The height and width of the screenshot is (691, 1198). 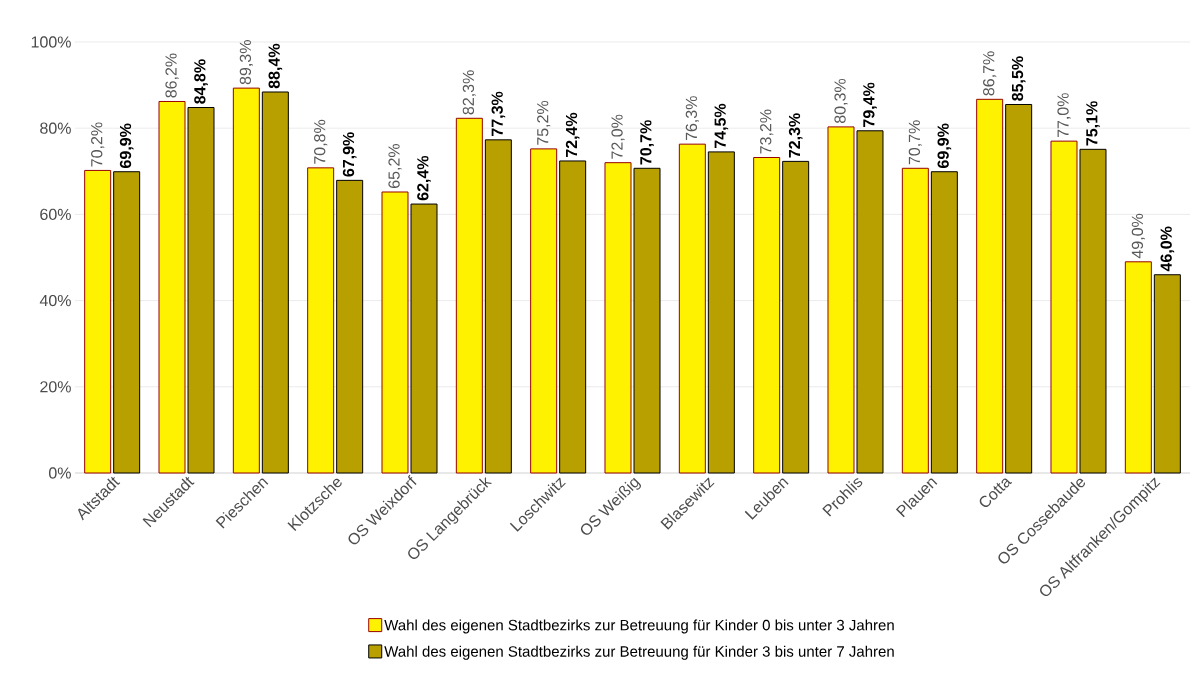 I want to click on y-tick-label: 0%, so click(x=59, y=473).